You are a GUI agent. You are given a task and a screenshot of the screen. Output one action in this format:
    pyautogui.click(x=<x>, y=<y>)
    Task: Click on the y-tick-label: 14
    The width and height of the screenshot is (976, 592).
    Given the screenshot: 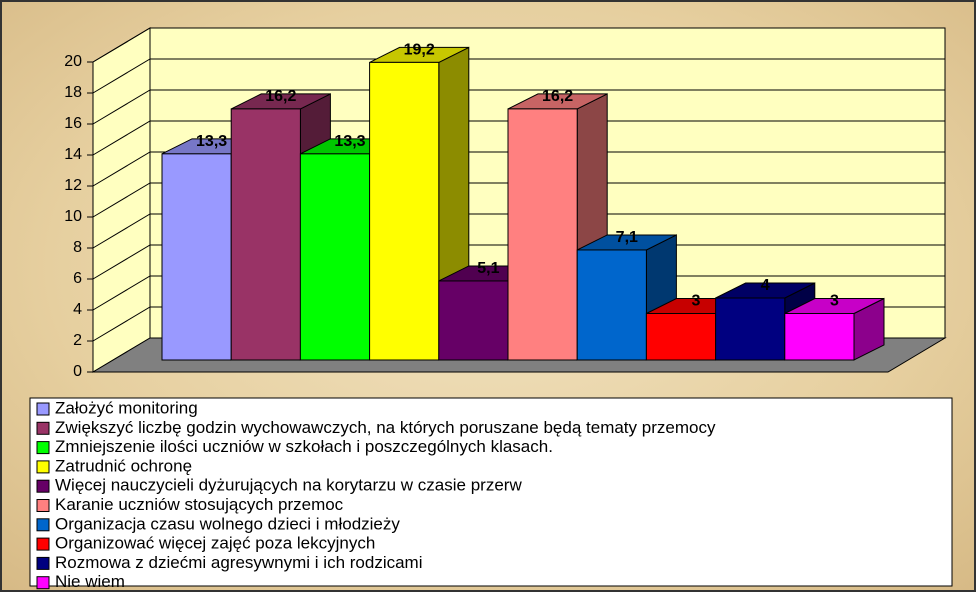 What is the action you would take?
    pyautogui.click(x=73, y=154)
    